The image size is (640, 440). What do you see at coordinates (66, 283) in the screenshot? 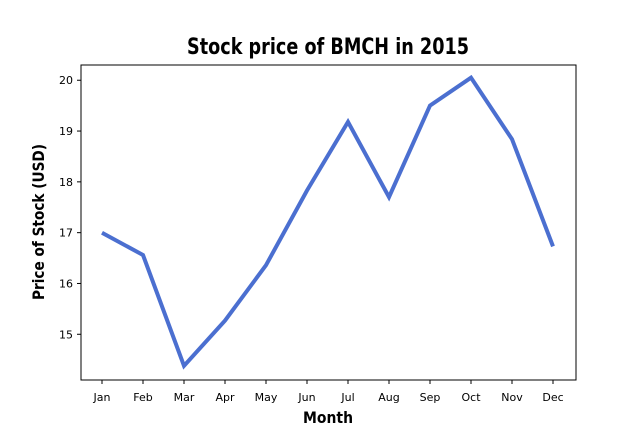
I see `y-tick-label: 16` at bounding box center [66, 283].